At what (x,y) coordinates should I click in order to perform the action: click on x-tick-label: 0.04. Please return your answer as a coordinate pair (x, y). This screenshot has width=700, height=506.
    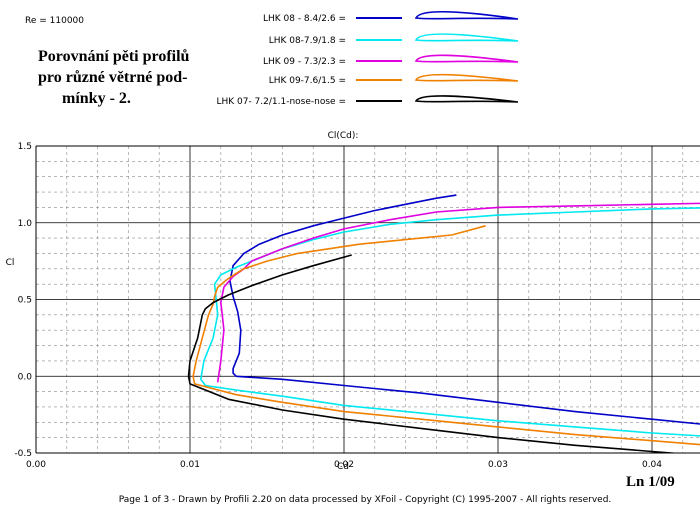
    Looking at the image, I should click on (652, 465).